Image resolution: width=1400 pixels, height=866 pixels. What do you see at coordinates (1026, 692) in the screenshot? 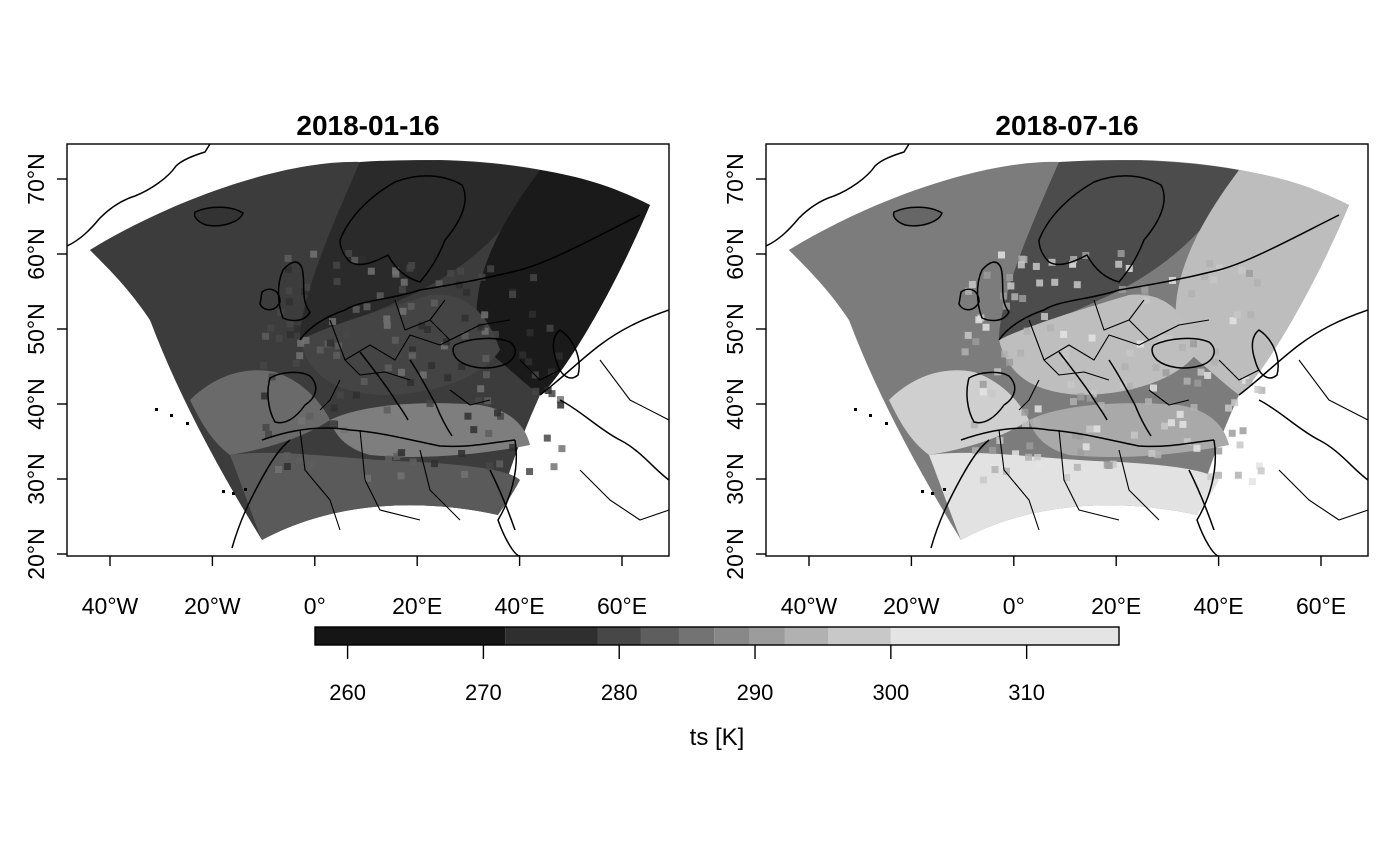
I see `colorbar-tick-label: 310` at bounding box center [1026, 692].